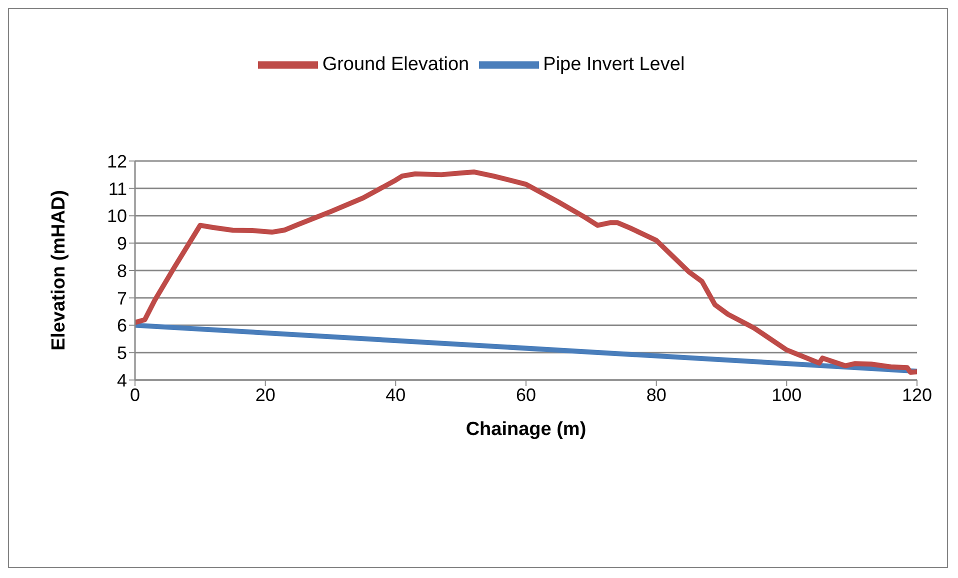 The image size is (958, 578). I want to click on y-tick-label: 8, so click(121, 270).